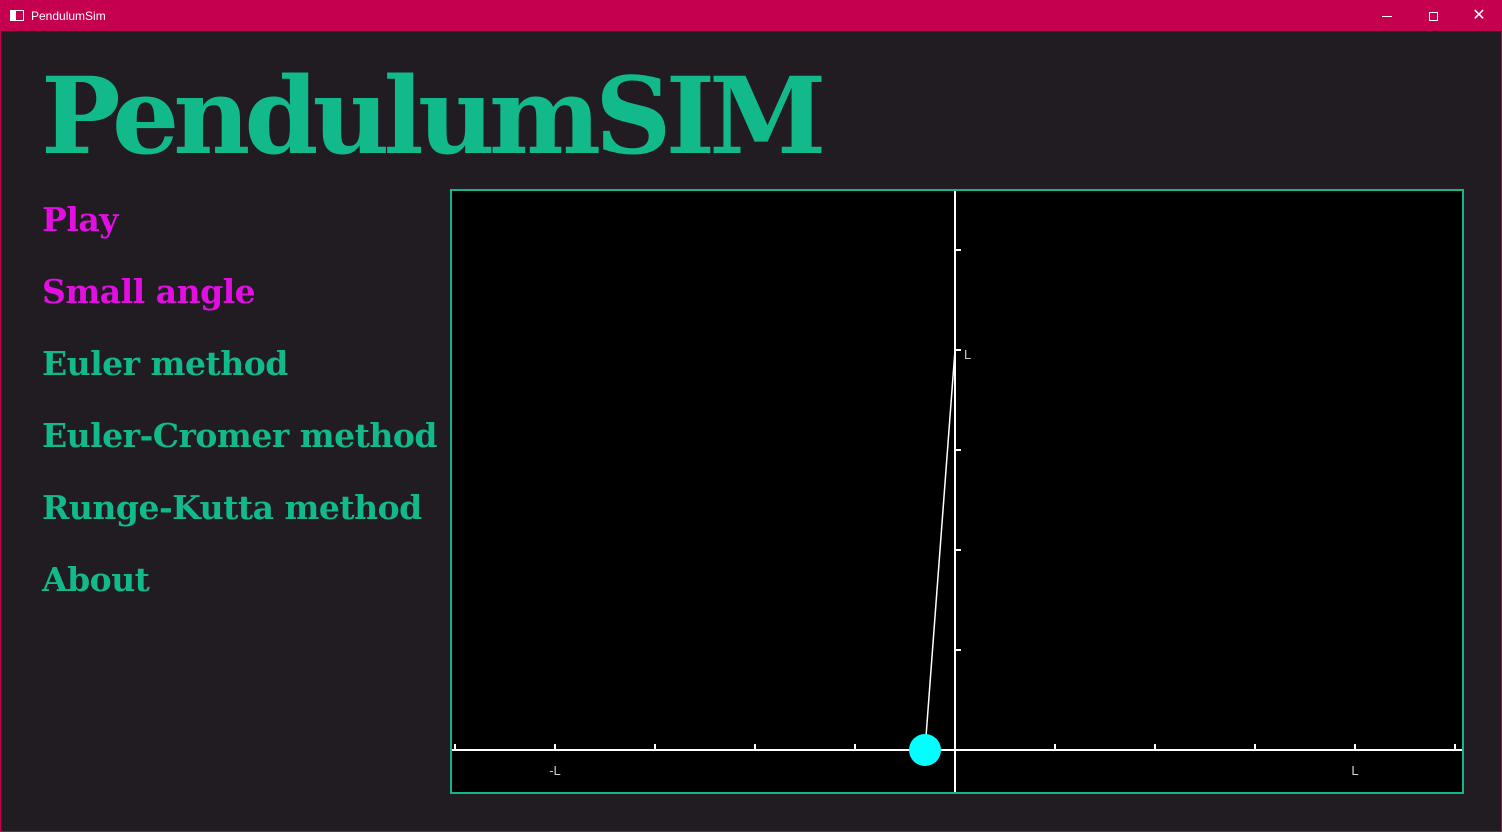 Image resolution: width=1502 pixels, height=832 pixels. What do you see at coordinates (165, 363) in the screenshot?
I see `menu-item-euler-method: Euler method` at bounding box center [165, 363].